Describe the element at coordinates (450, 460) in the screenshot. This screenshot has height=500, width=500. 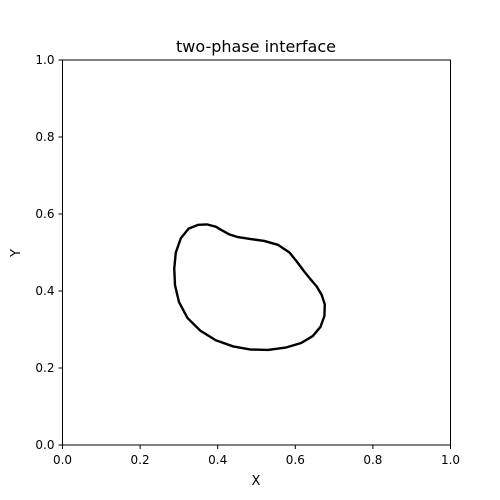
I see `x-tick-label: 1.0` at that location.